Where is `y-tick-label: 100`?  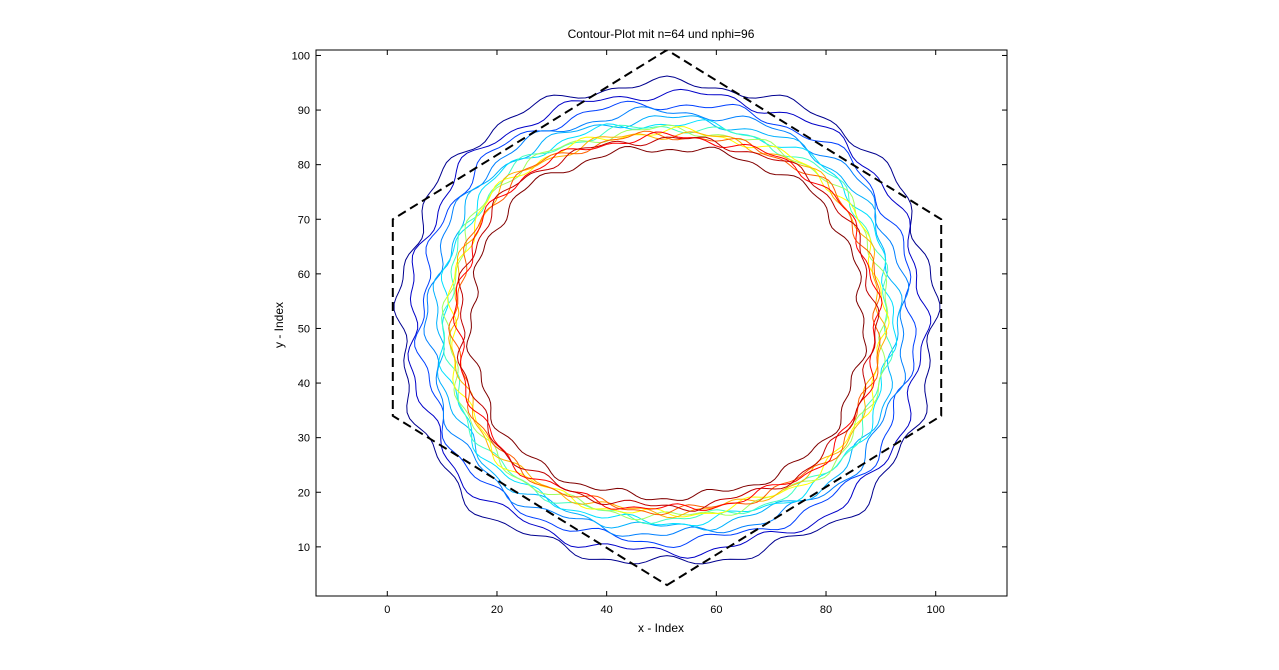 y-tick-label: 100 is located at coordinates (301, 56).